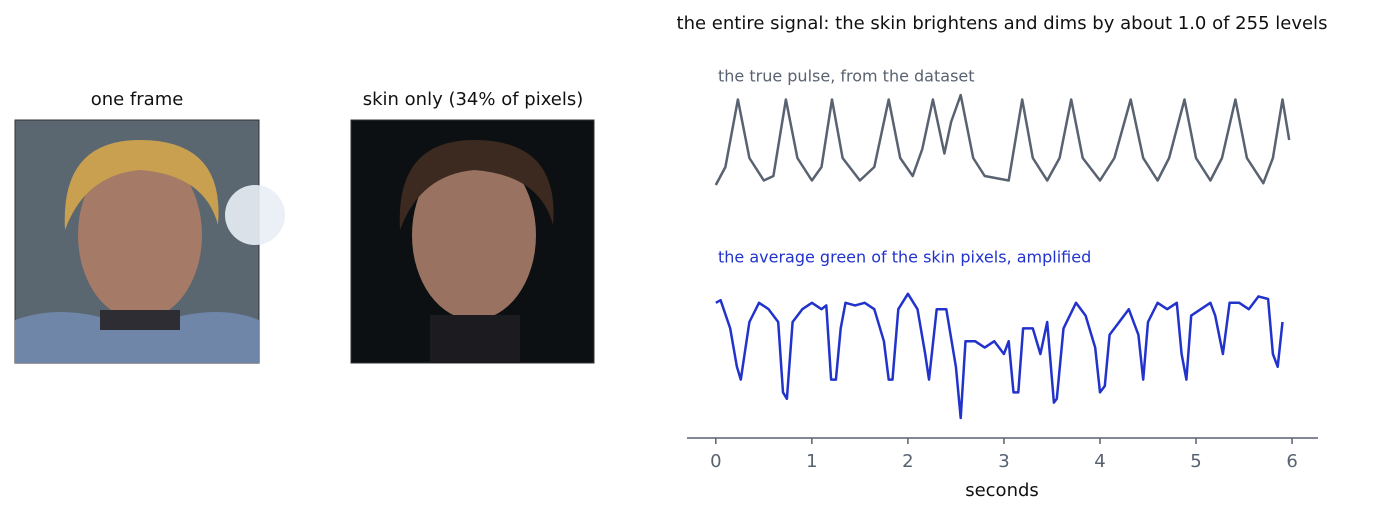  What do you see at coordinates (472, 241) in the screenshot?
I see `skin-image` at bounding box center [472, 241].